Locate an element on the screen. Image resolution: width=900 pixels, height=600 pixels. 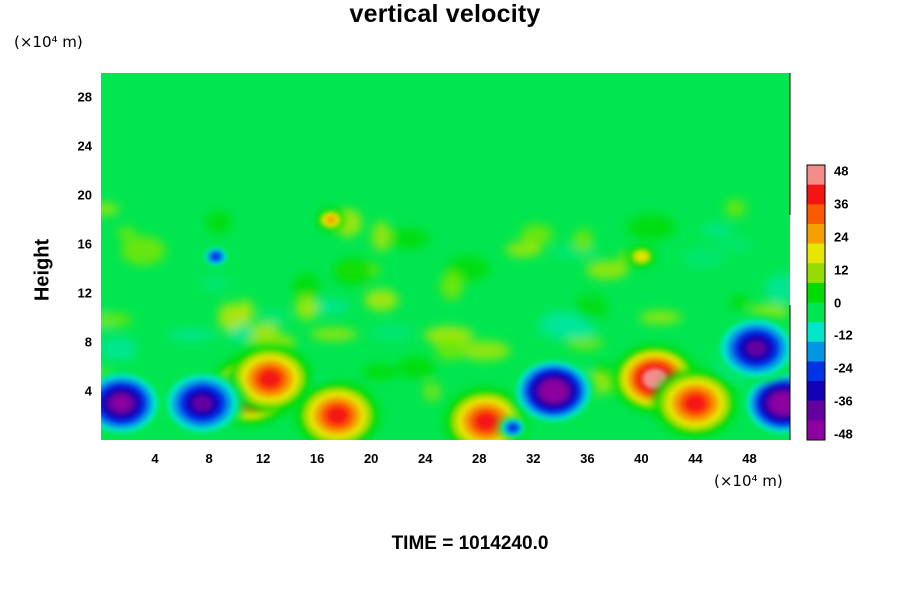
colorbar-tick-label: -36 is located at coordinates (843, 401).